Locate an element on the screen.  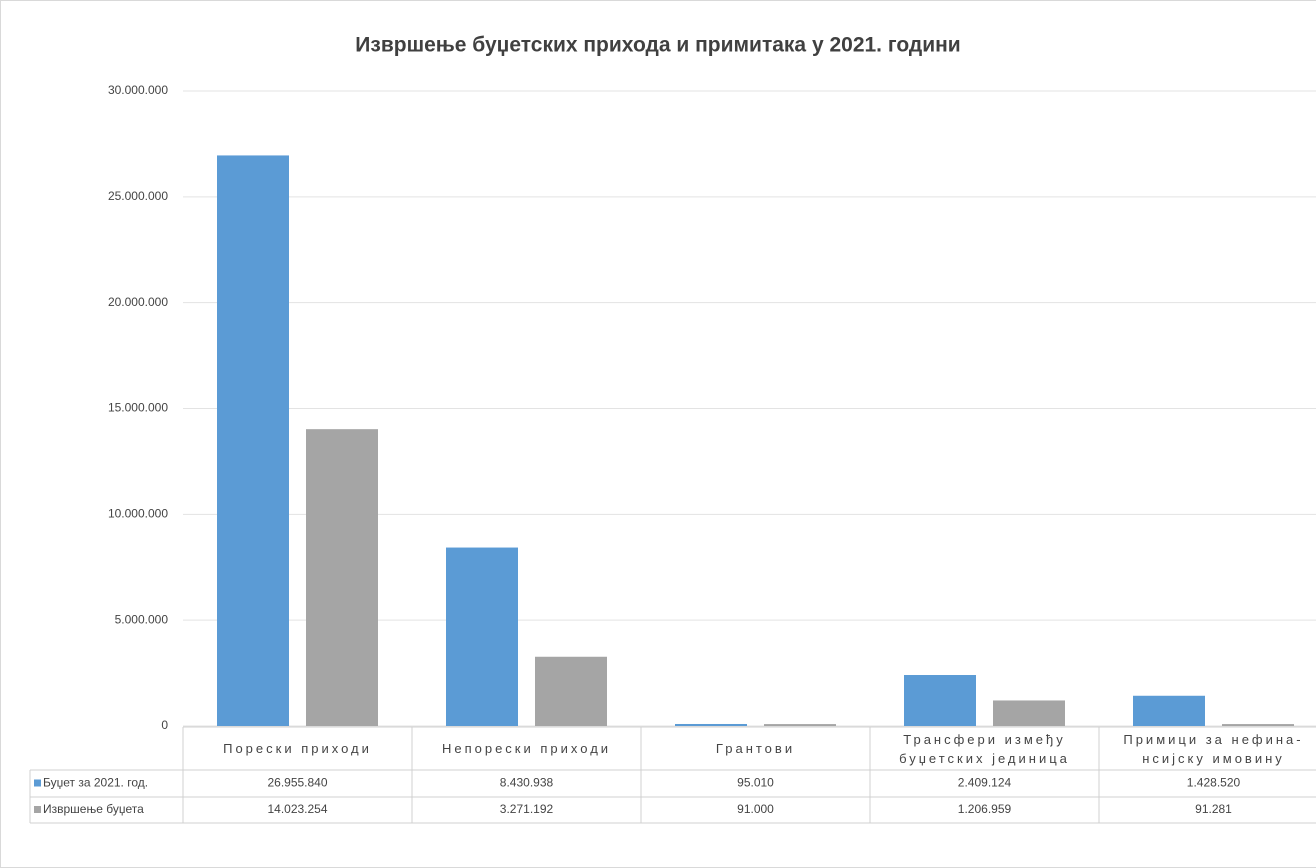
y-tick-label: 10.000.000 is located at coordinates (138, 514).